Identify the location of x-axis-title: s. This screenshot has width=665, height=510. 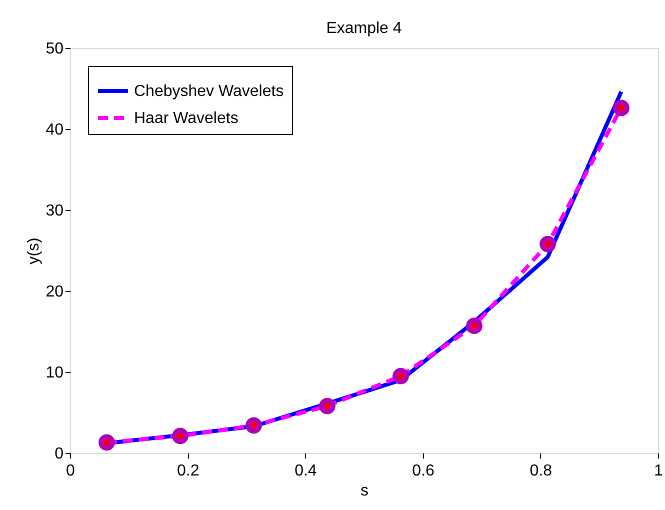
(364, 491).